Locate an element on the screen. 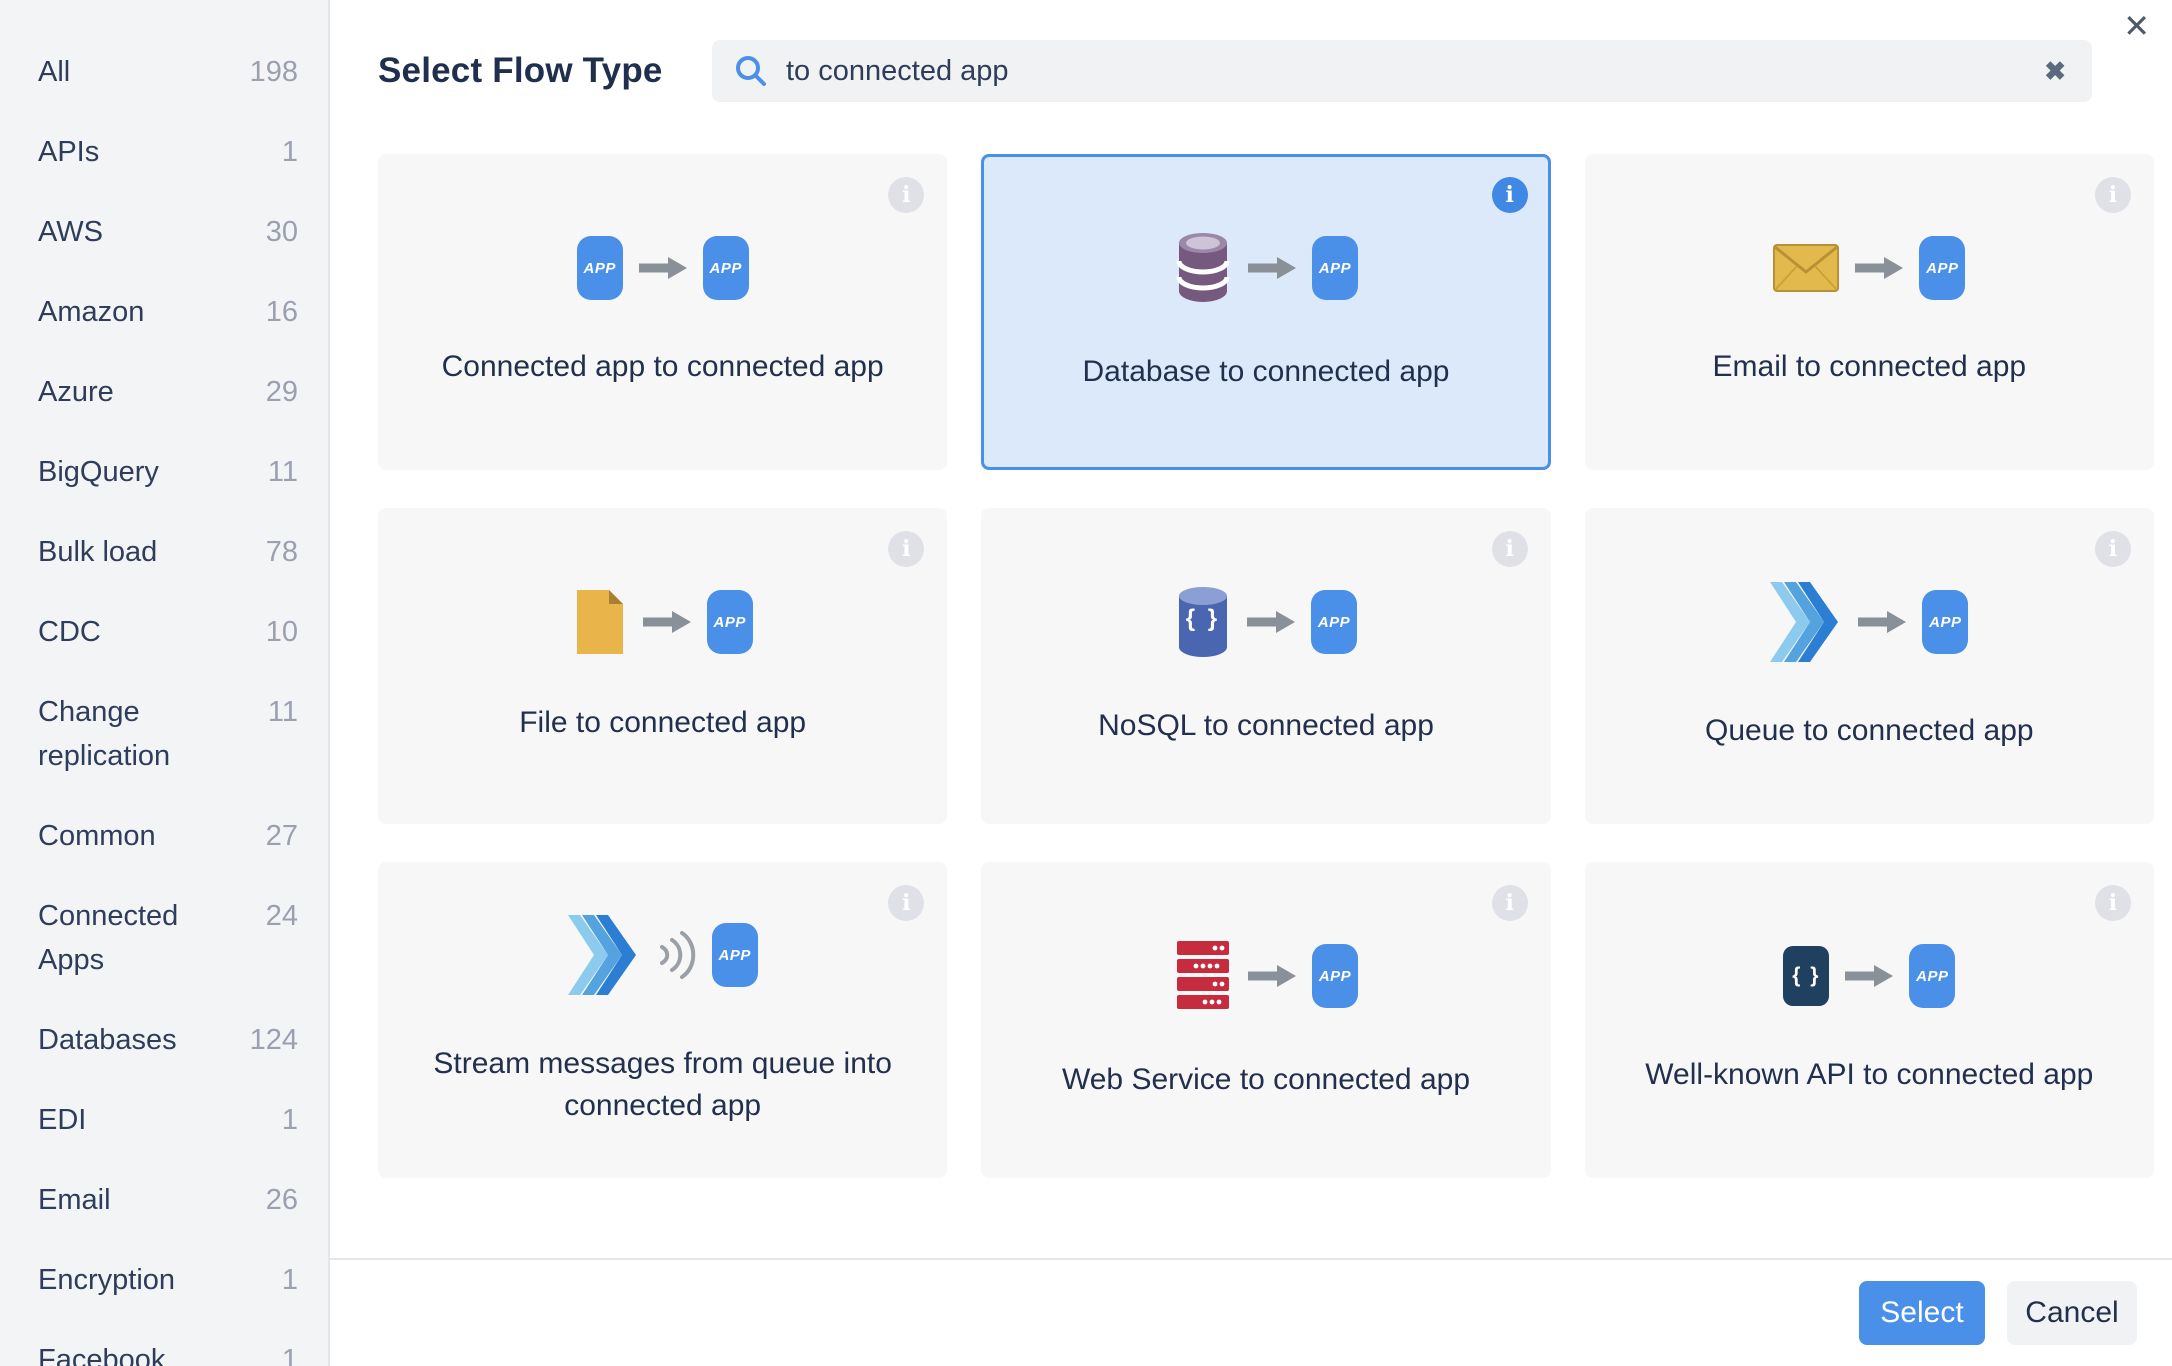  flow-card-label: File to connected app is located at coordinates (663, 722).